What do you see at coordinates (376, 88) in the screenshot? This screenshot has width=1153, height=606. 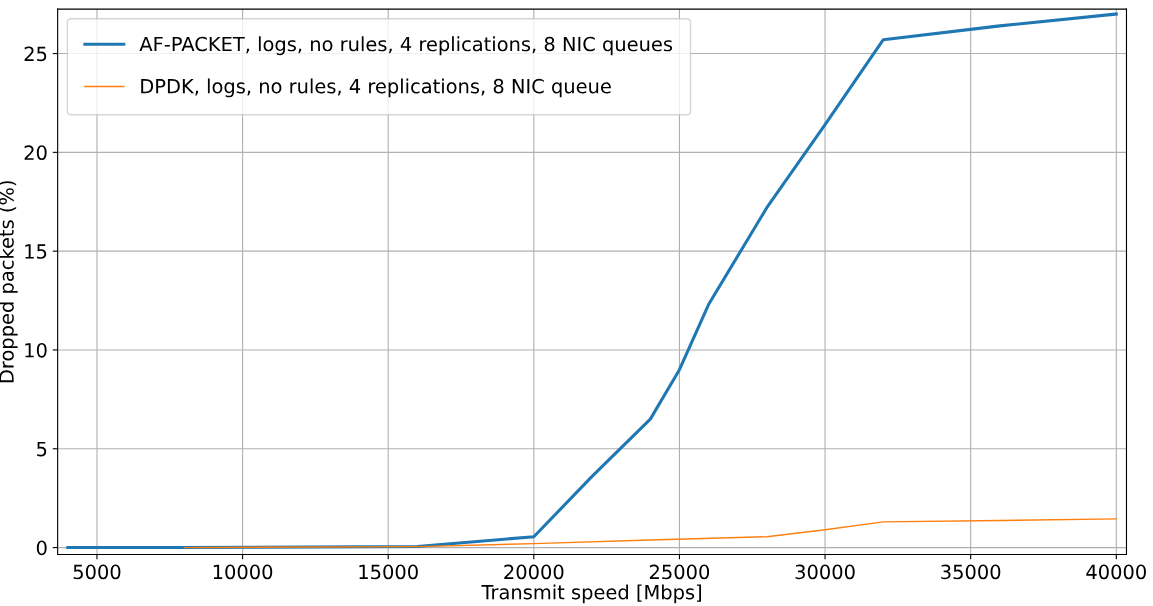 I see `legend-label: DPDK, logs, no rules, 4 replications, 8 NIC queue` at bounding box center [376, 88].